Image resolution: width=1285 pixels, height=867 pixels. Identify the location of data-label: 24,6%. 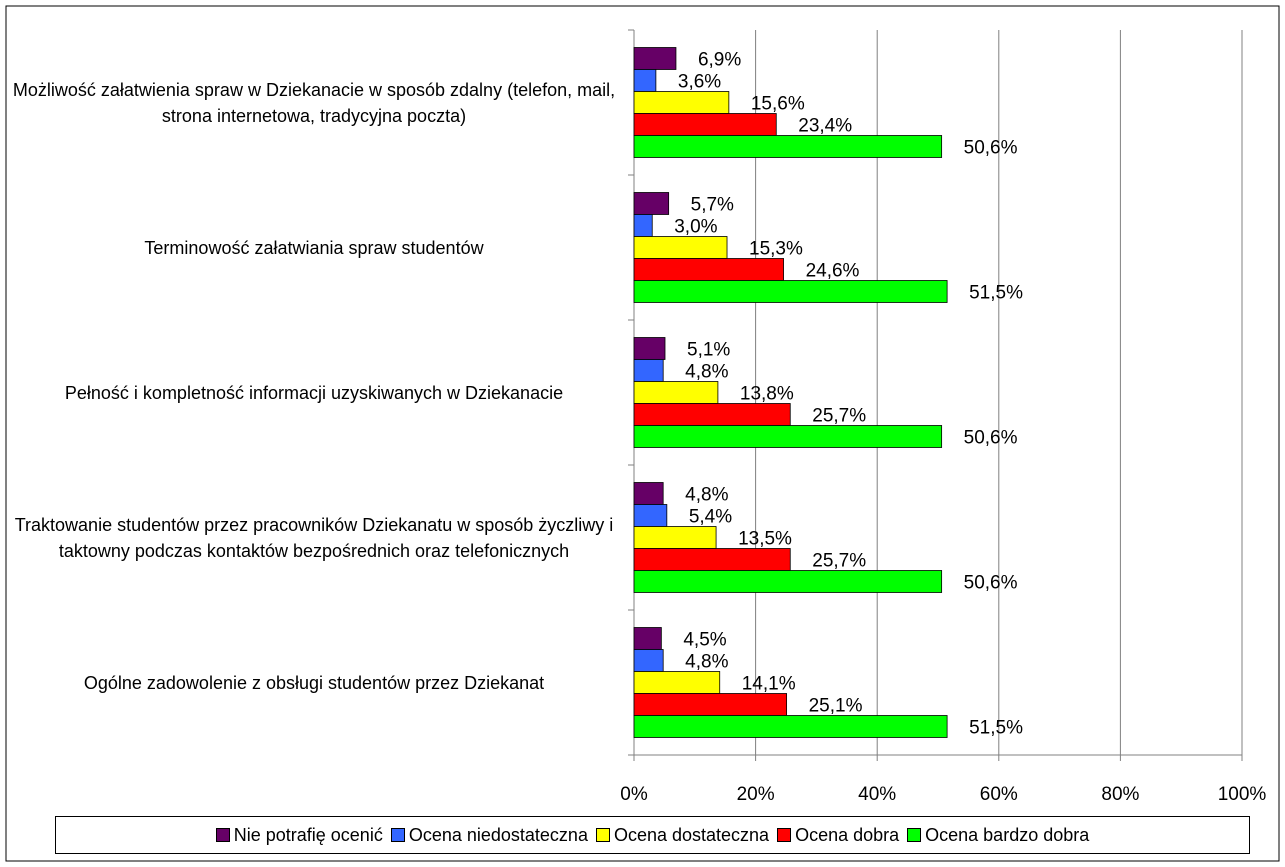
(833, 271).